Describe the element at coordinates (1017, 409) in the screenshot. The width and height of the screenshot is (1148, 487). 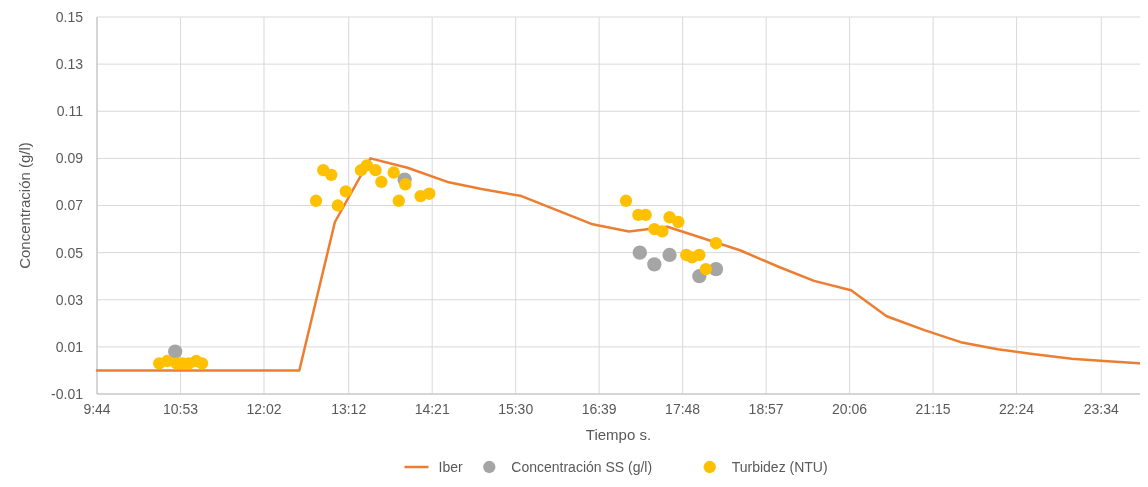
I see `x-tick-label: 22:24` at that location.